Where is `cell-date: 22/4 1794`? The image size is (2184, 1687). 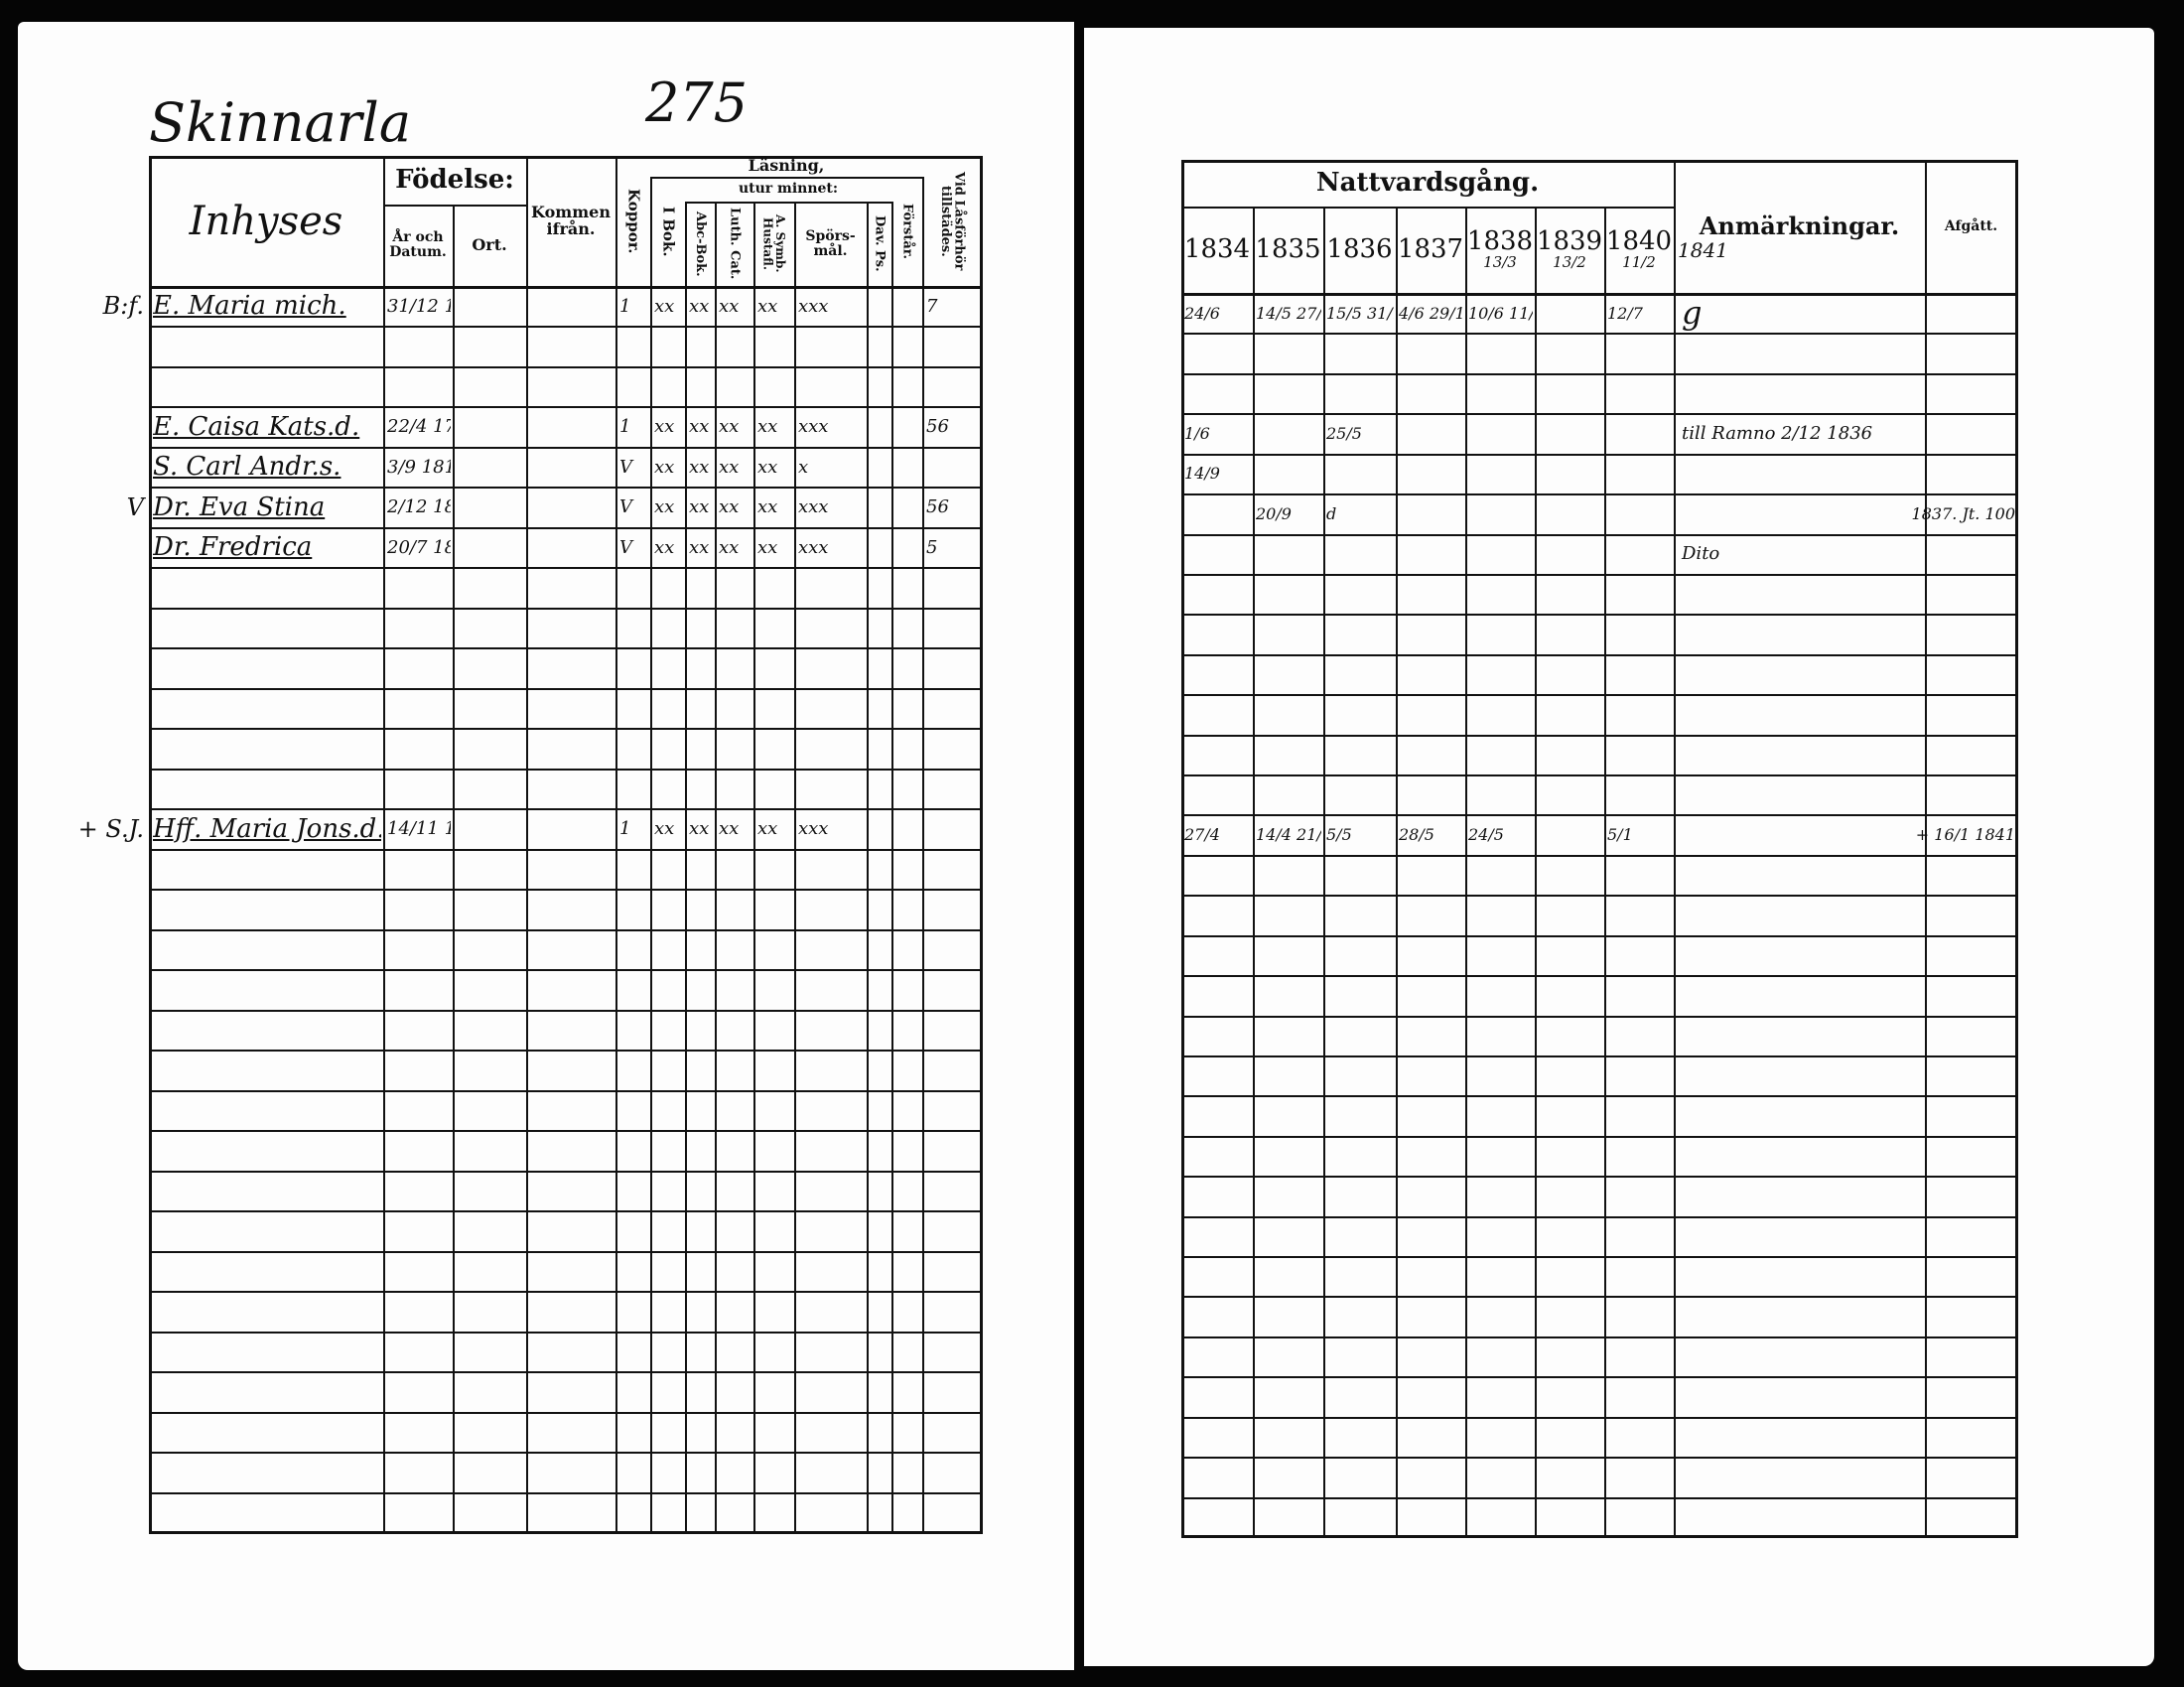
cell-date: 22/4 1794 is located at coordinates (419, 427).